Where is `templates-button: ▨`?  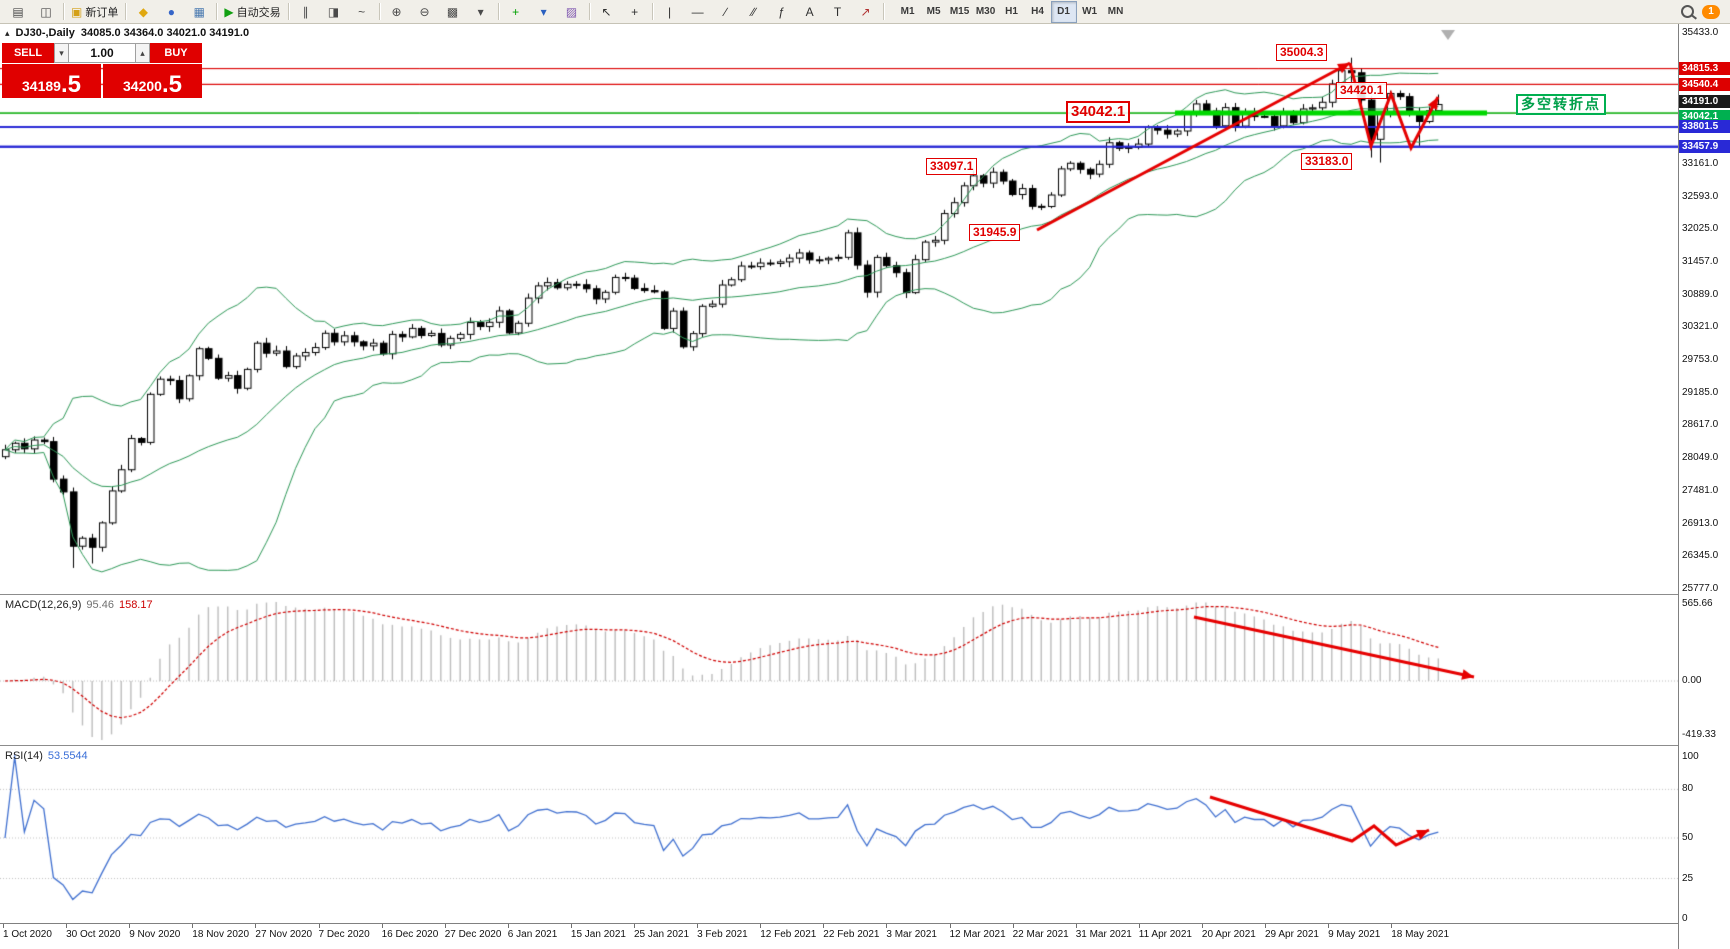 templates-button: ▨ is located at coordinates (572, 12).